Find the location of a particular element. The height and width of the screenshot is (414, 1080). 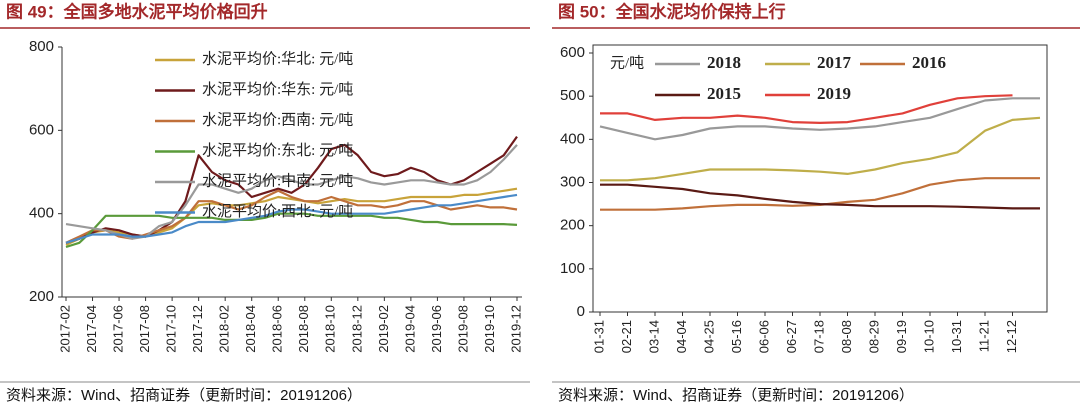

x-tick-label: 2019-06 is located at coordinates (436, 329).